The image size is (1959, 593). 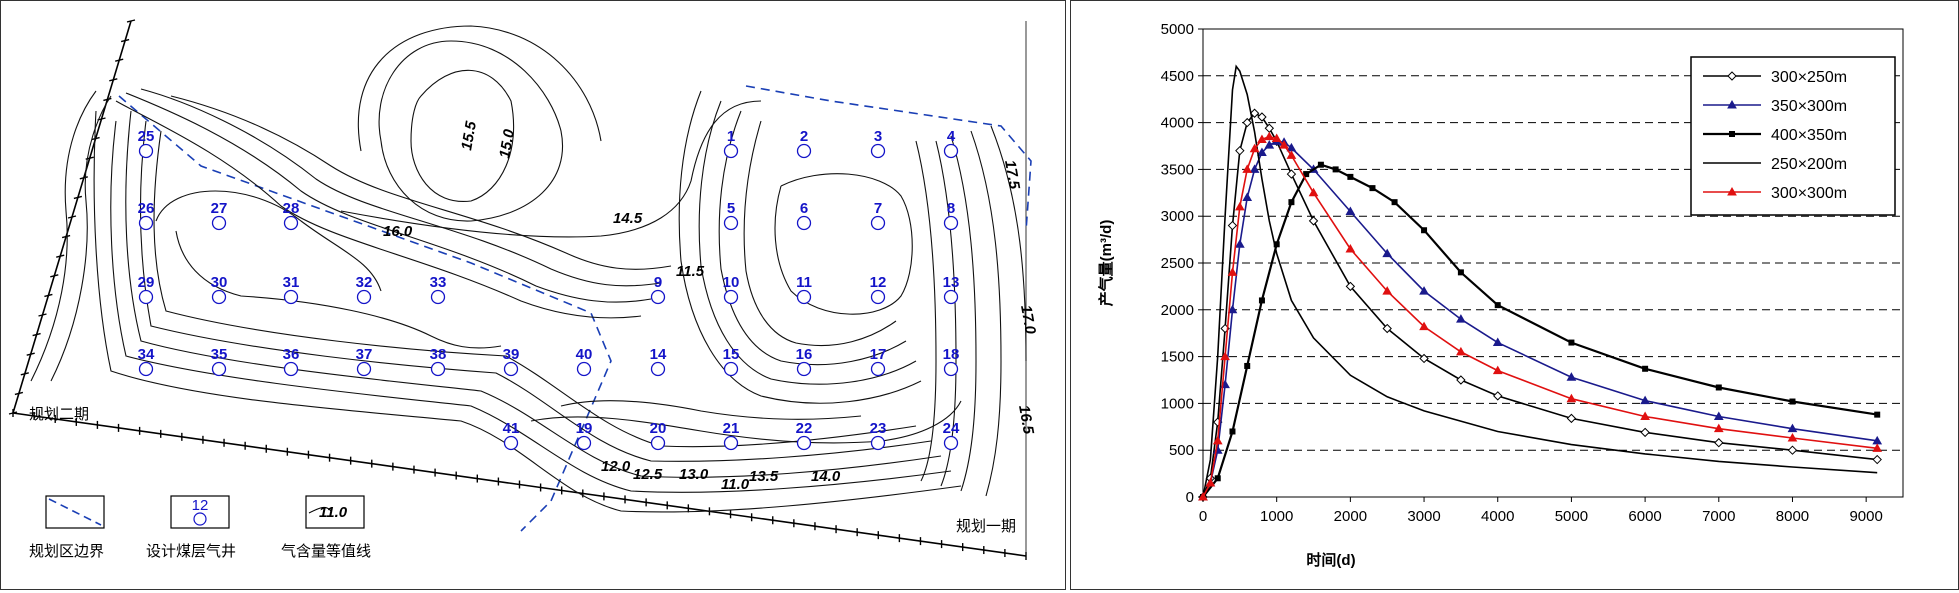 I want to click on well-label: 16, so click(x=804, y=354).